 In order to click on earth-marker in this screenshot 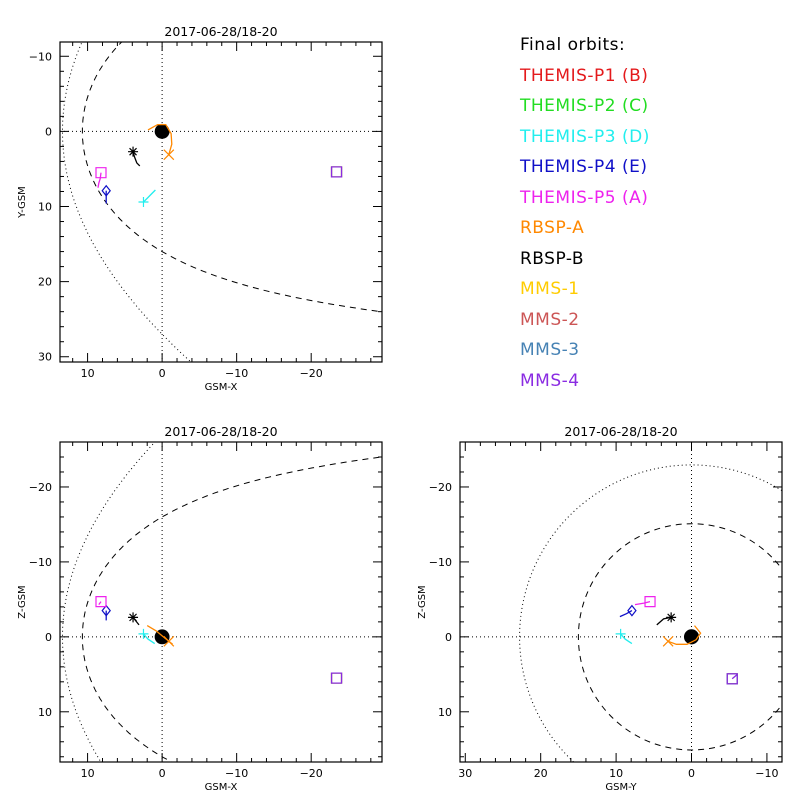, I will do `click(162, 131)`.